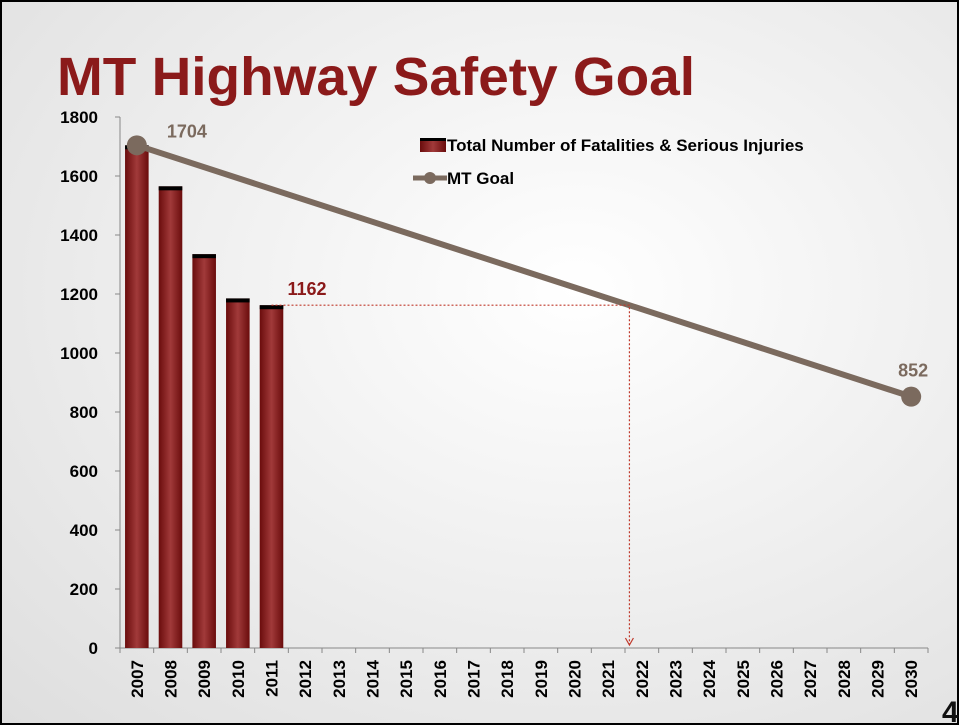 This screenshot has height=725, width=959. Describe the element at coordinates (777, 679) in the screenshot. I see `x-tick-label: 2026` at that location.